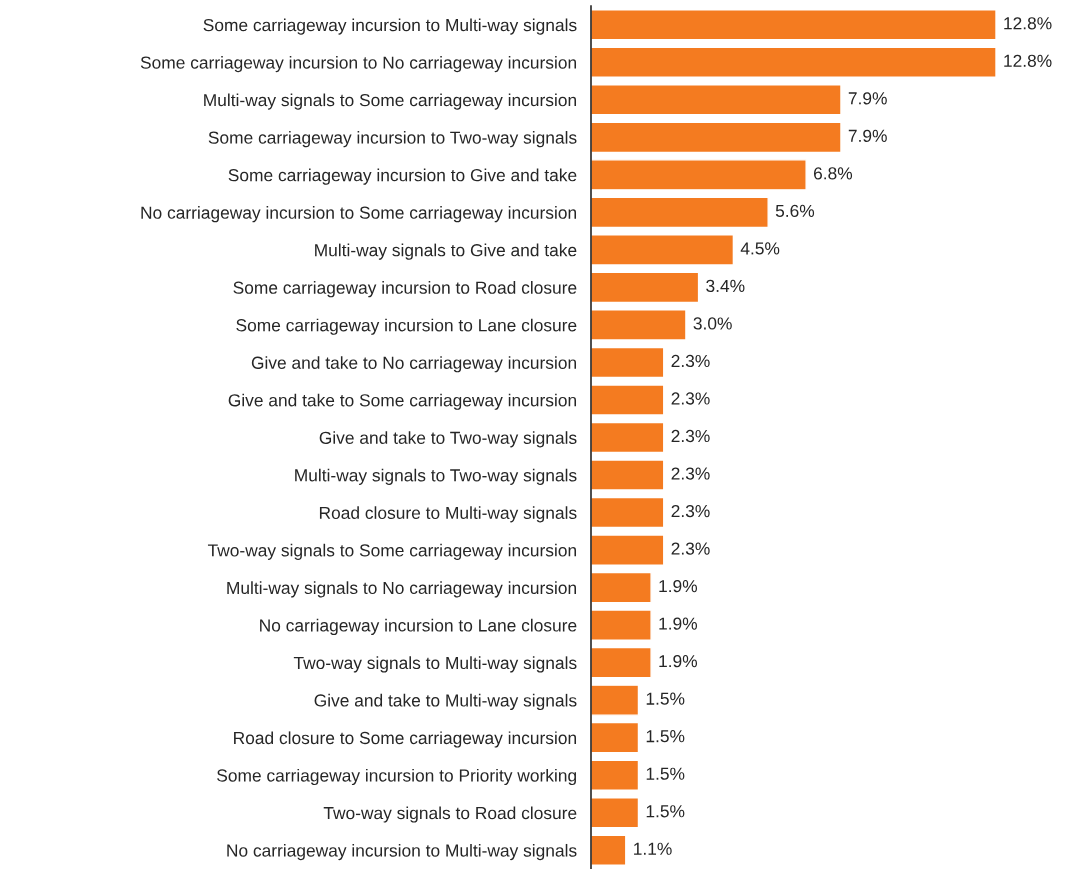 This screenshot has width=1077, height=869. Describe the element at coordinates (795, 211) in the screenshot. I see `data-label: 5.6%` at that location.